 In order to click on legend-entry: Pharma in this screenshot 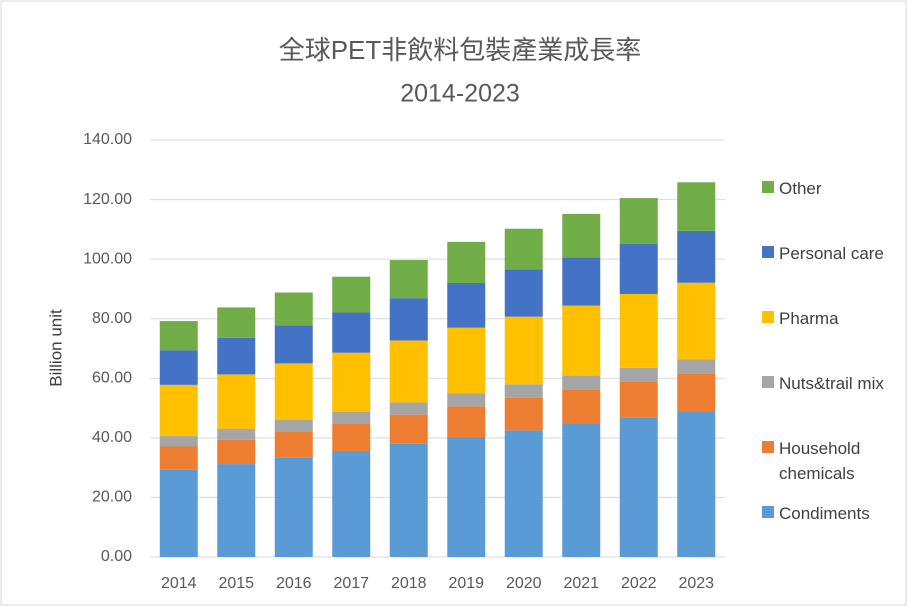, I will do `click(827, 318)`.